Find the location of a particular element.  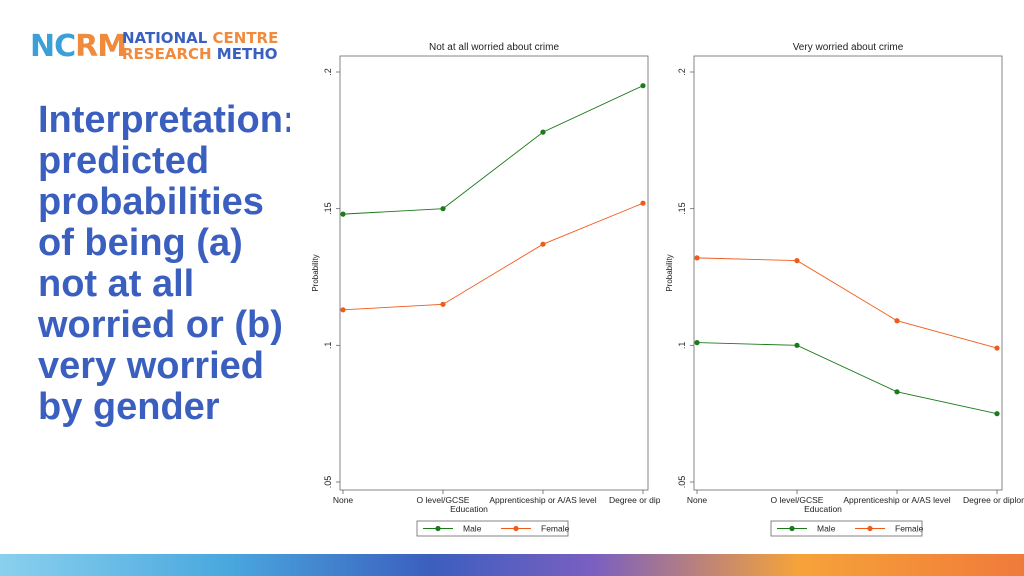

footer-divider is located at coordinates (657, 553).